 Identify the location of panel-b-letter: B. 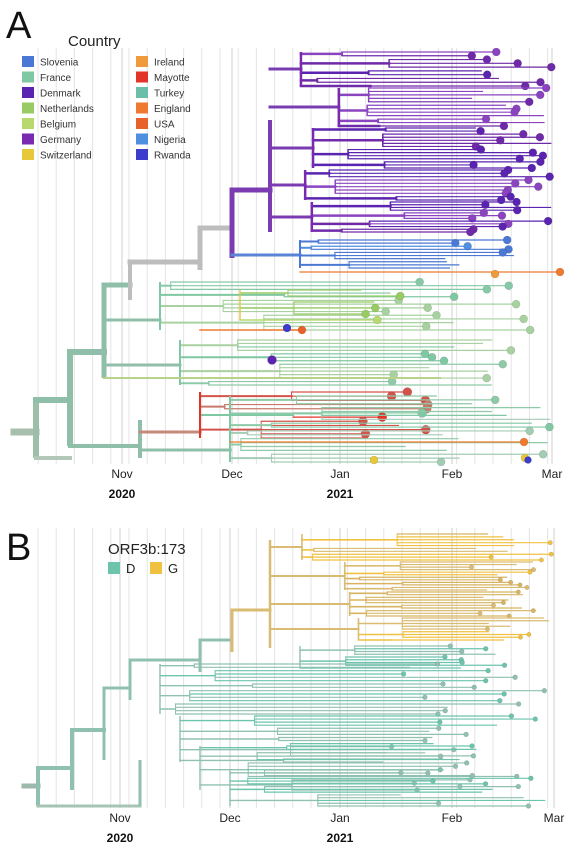
(18, 548).